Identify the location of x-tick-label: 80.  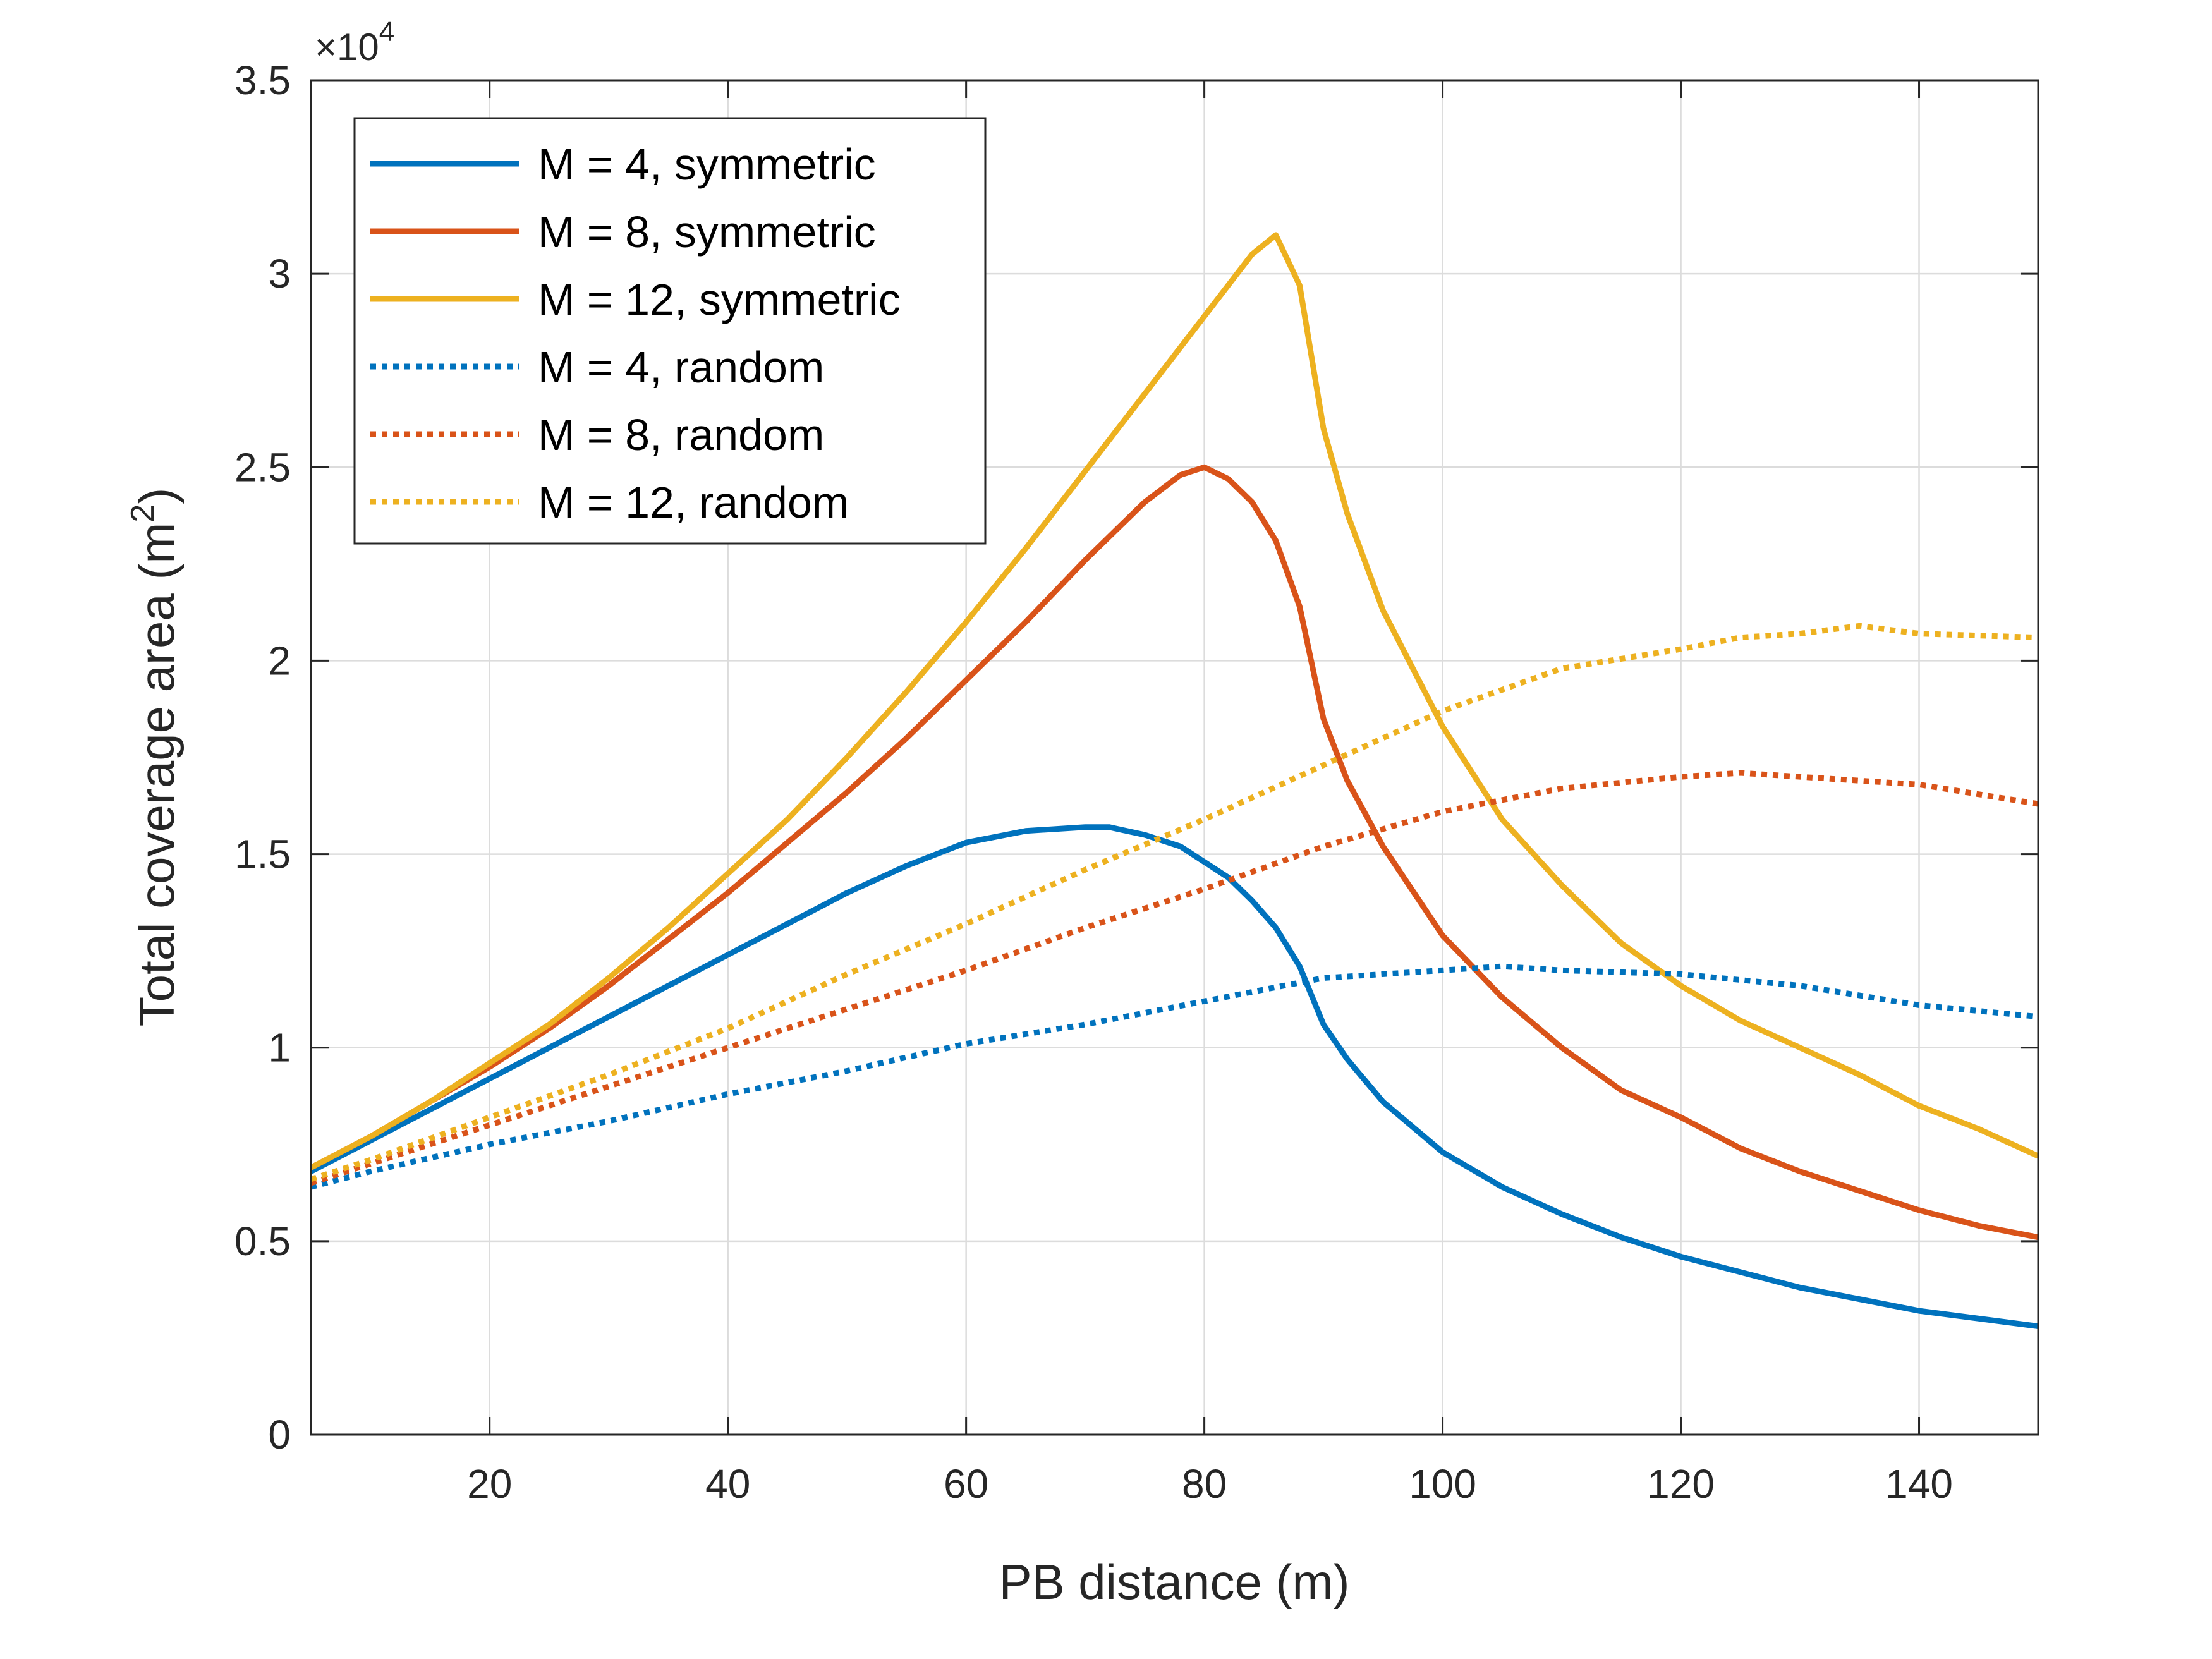
(1204, 1484).